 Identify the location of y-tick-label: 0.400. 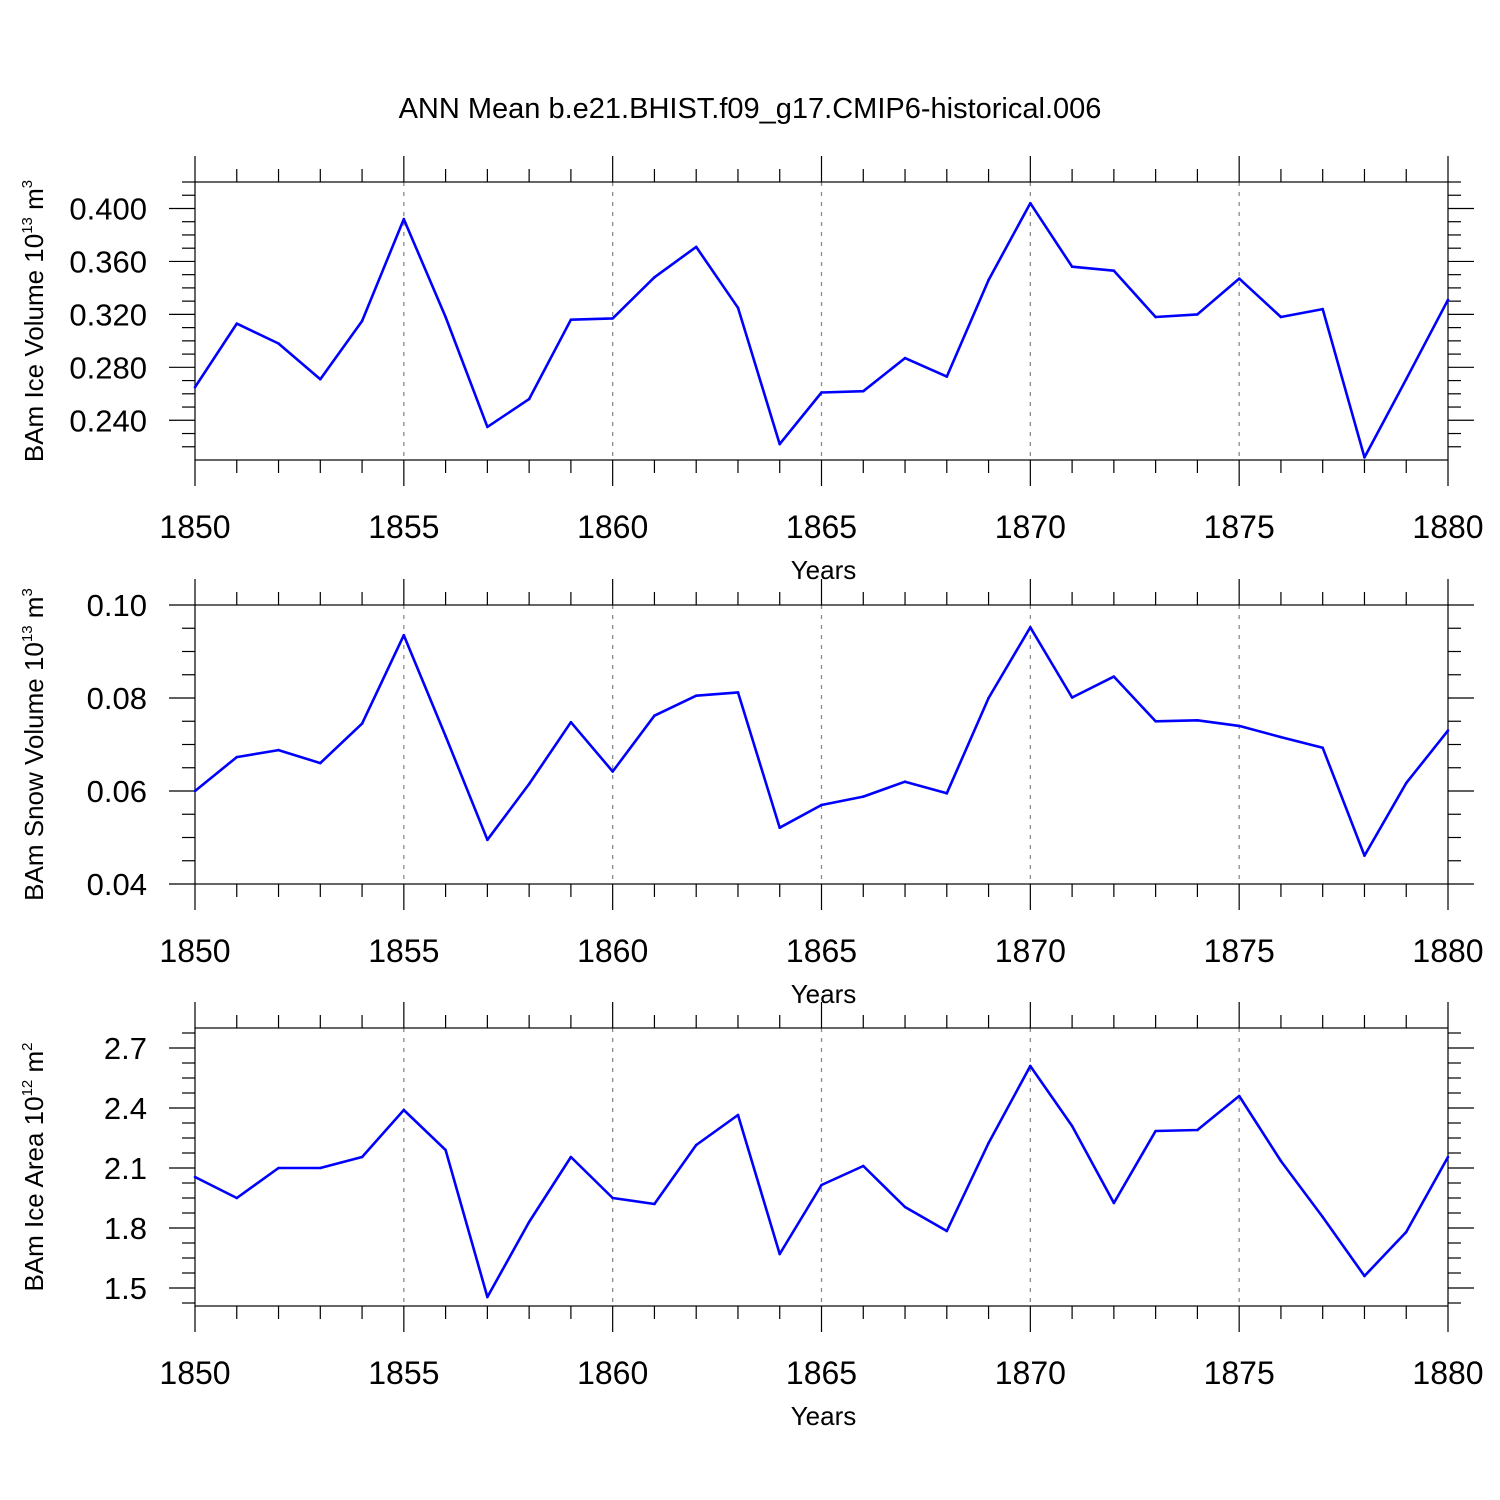
(108, 208).